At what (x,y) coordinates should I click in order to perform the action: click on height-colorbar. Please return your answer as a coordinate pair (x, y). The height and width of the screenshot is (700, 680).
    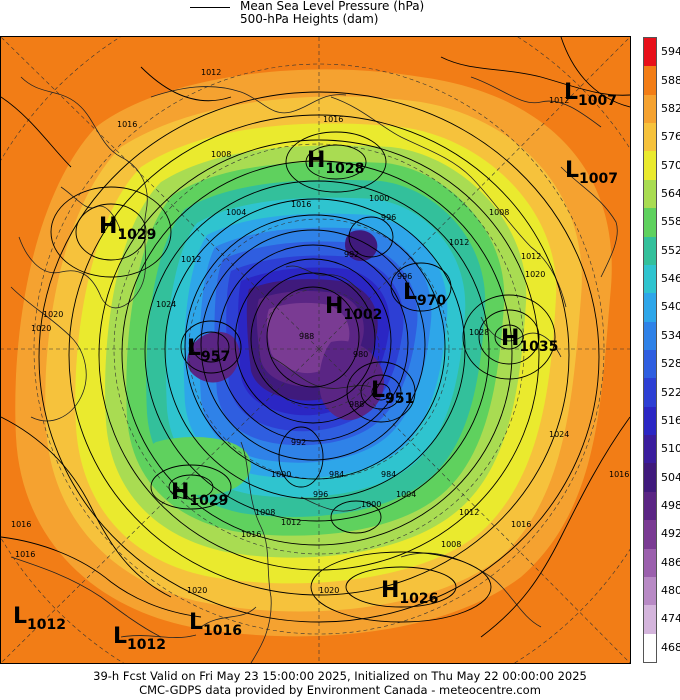
    Looking at the image, I should click on (650, 350).